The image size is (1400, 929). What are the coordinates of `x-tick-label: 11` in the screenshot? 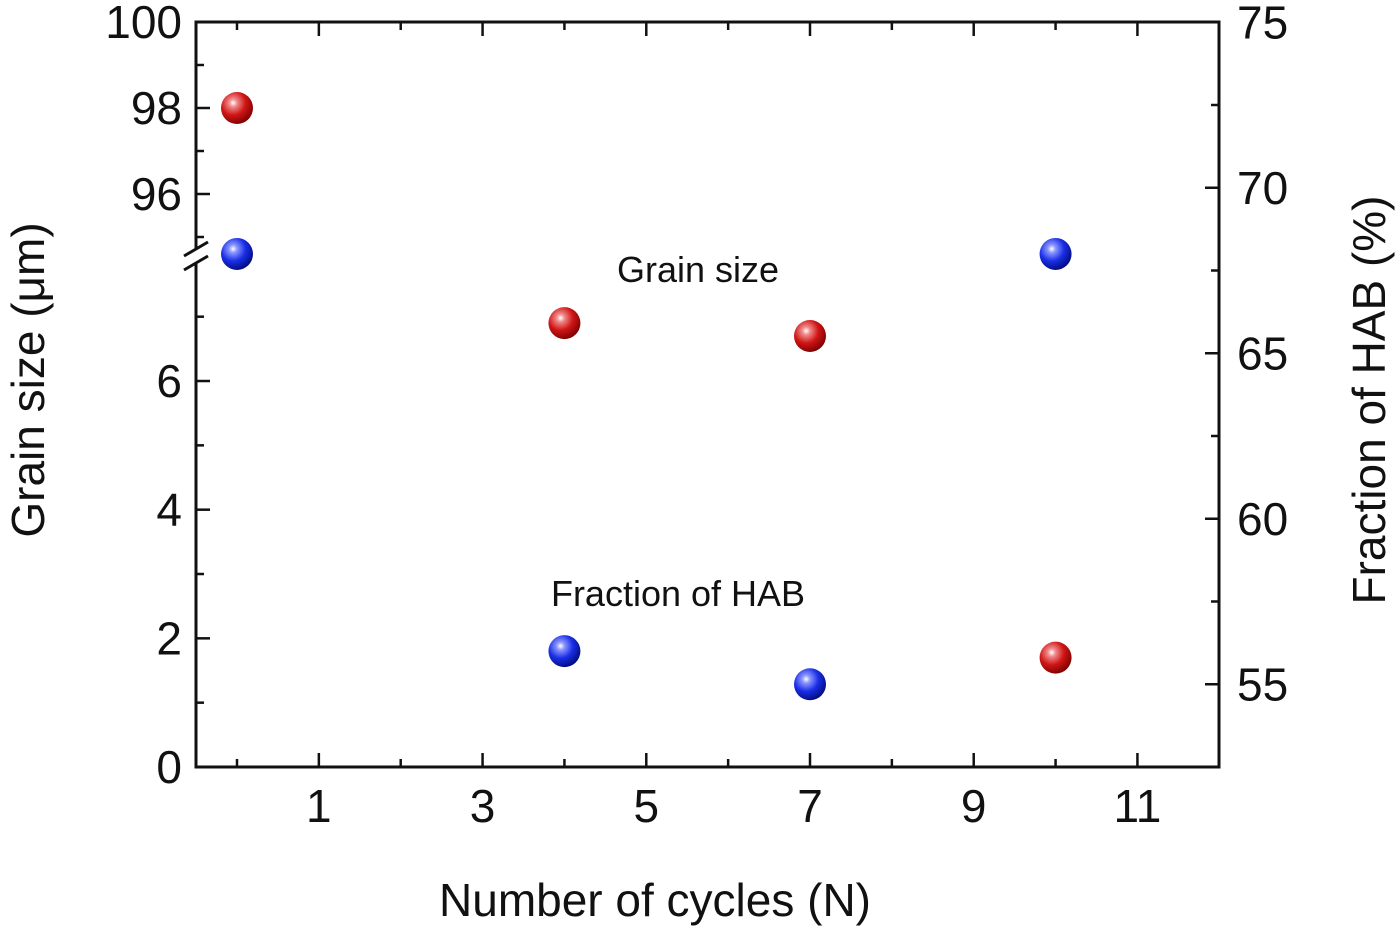 It's located at (1138, 806).